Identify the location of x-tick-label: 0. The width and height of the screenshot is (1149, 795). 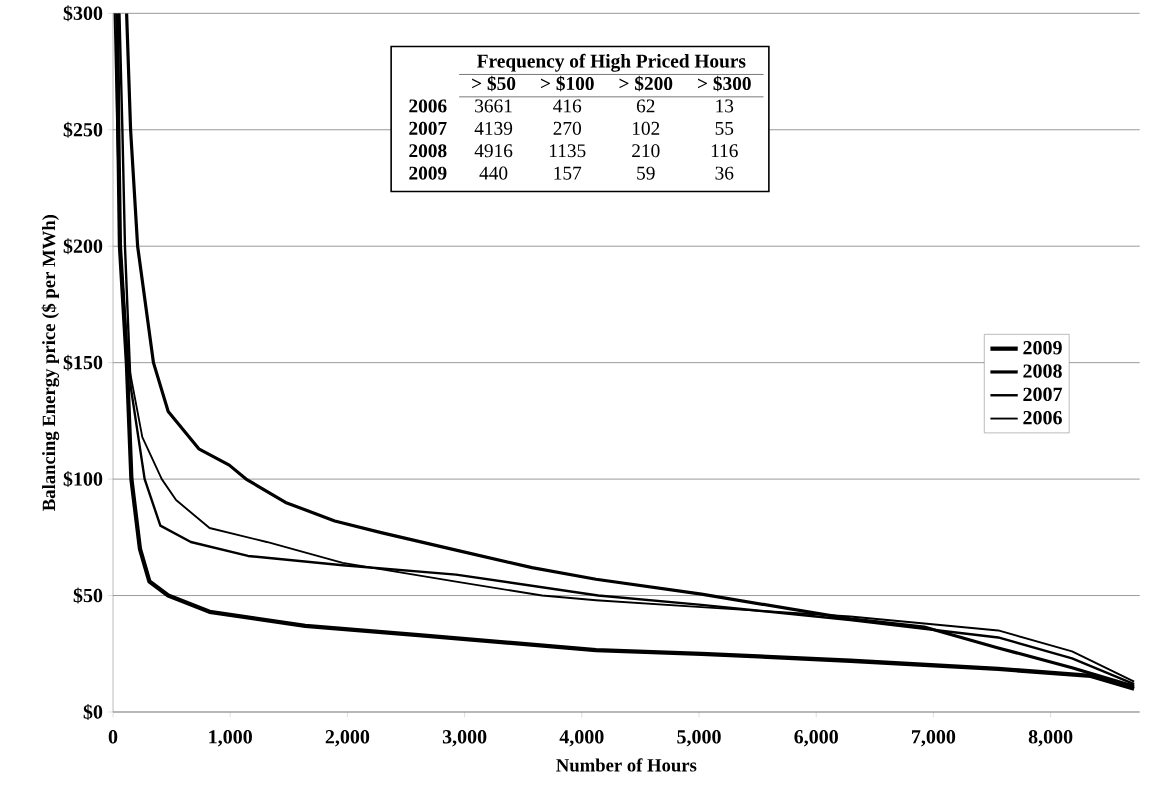
(113, 737).